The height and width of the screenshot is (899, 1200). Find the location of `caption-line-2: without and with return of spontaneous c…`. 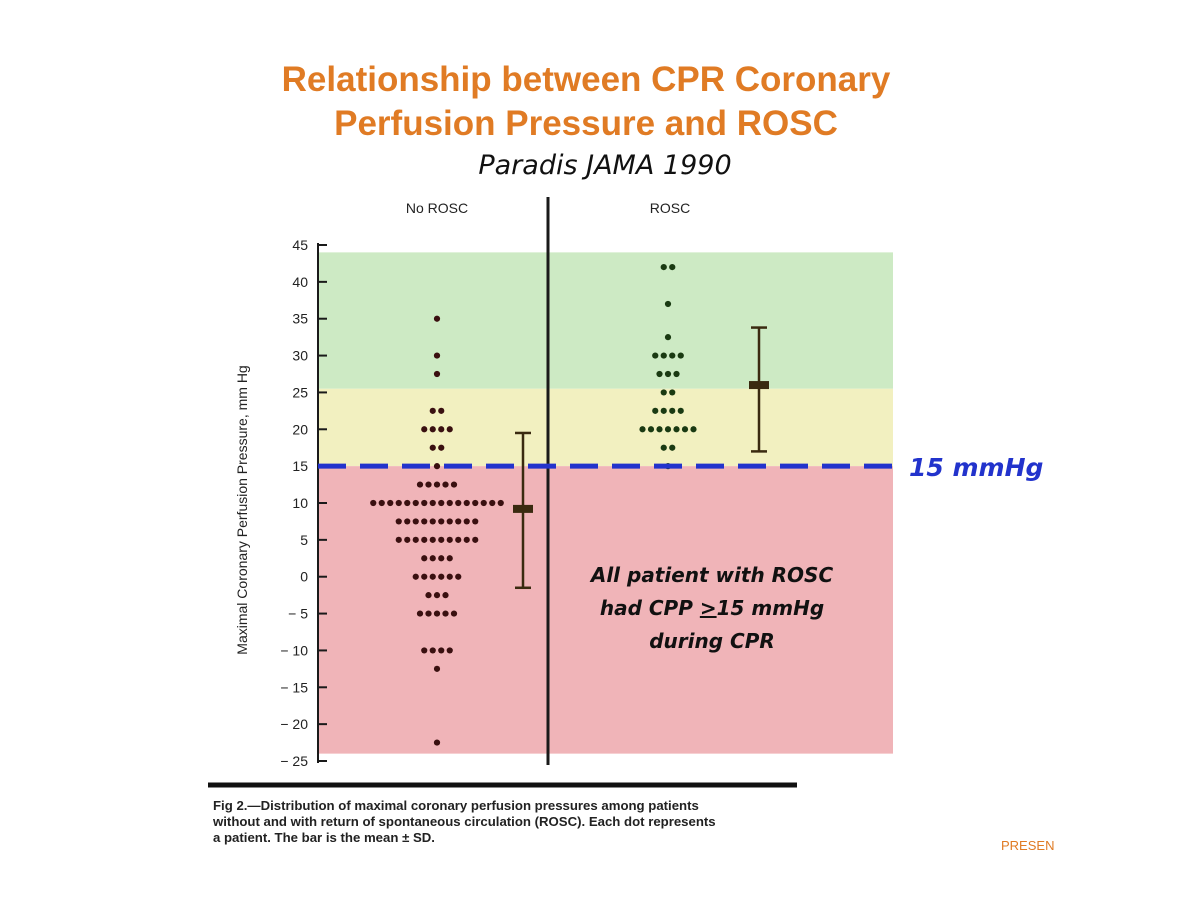

caption-line-2: without and with return of spontaneous c… is located at coordinates (464, 821).